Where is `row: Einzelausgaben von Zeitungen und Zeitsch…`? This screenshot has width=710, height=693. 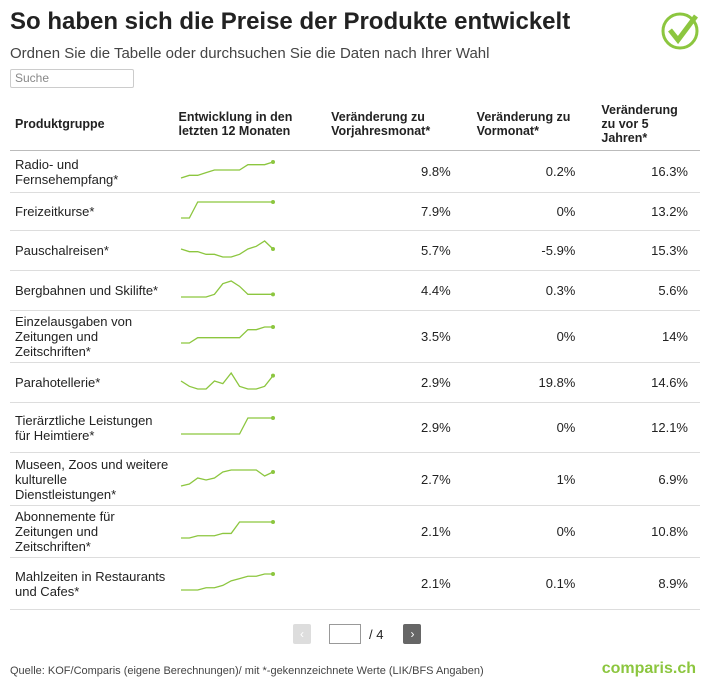 row: Einzelausgaben von Zeitungen und Zeitsch… is located at coordinates (355, 336).